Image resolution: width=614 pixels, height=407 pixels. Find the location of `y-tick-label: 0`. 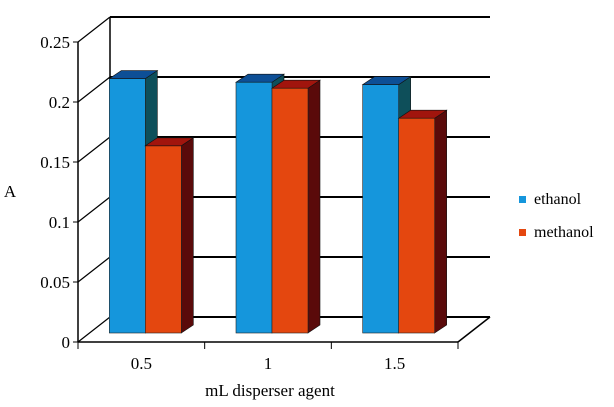

y-tick-label: 0 is located at coordinates (66, 342).